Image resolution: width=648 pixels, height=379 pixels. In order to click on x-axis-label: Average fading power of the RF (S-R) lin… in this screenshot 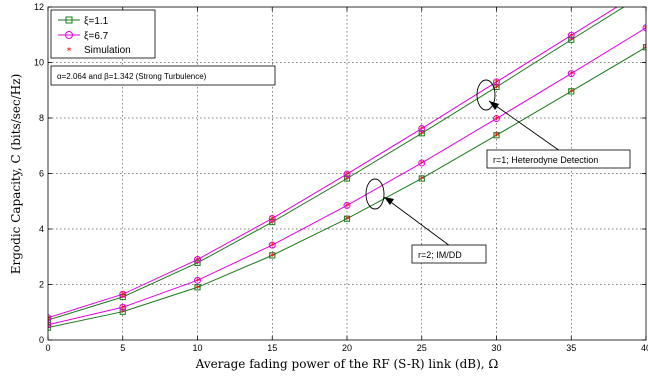, I will do `click(347, 364)`.